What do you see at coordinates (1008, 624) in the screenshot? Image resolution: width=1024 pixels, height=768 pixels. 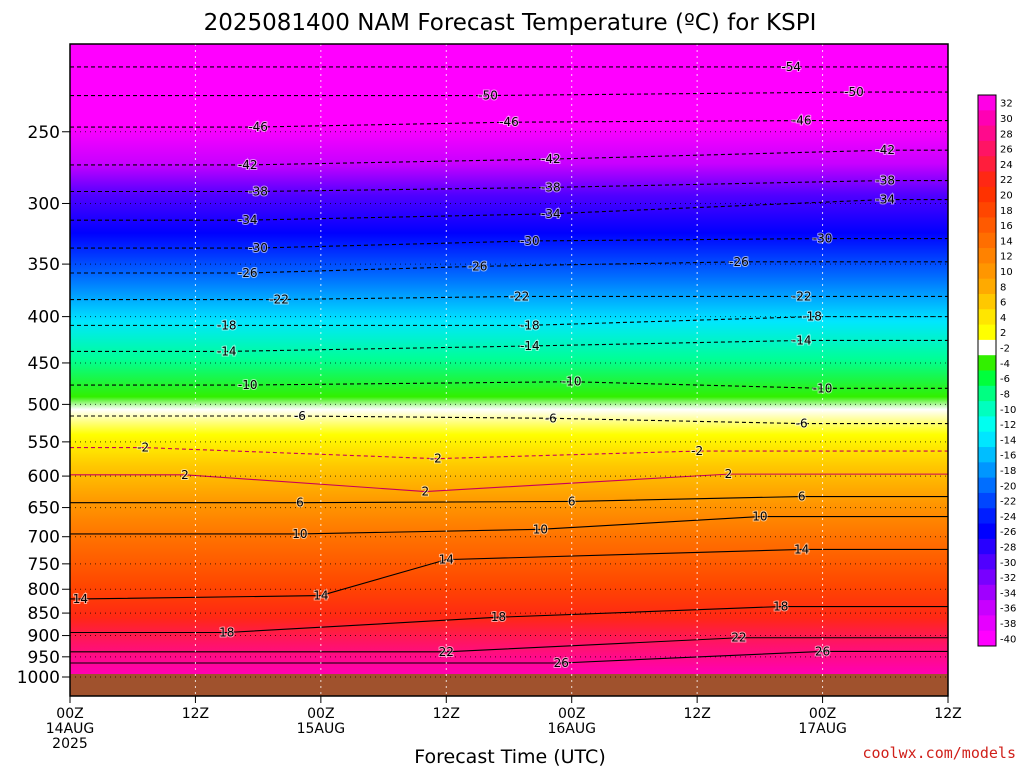 I see `colorbar-label: -38` at bounding box center [1008, 624].